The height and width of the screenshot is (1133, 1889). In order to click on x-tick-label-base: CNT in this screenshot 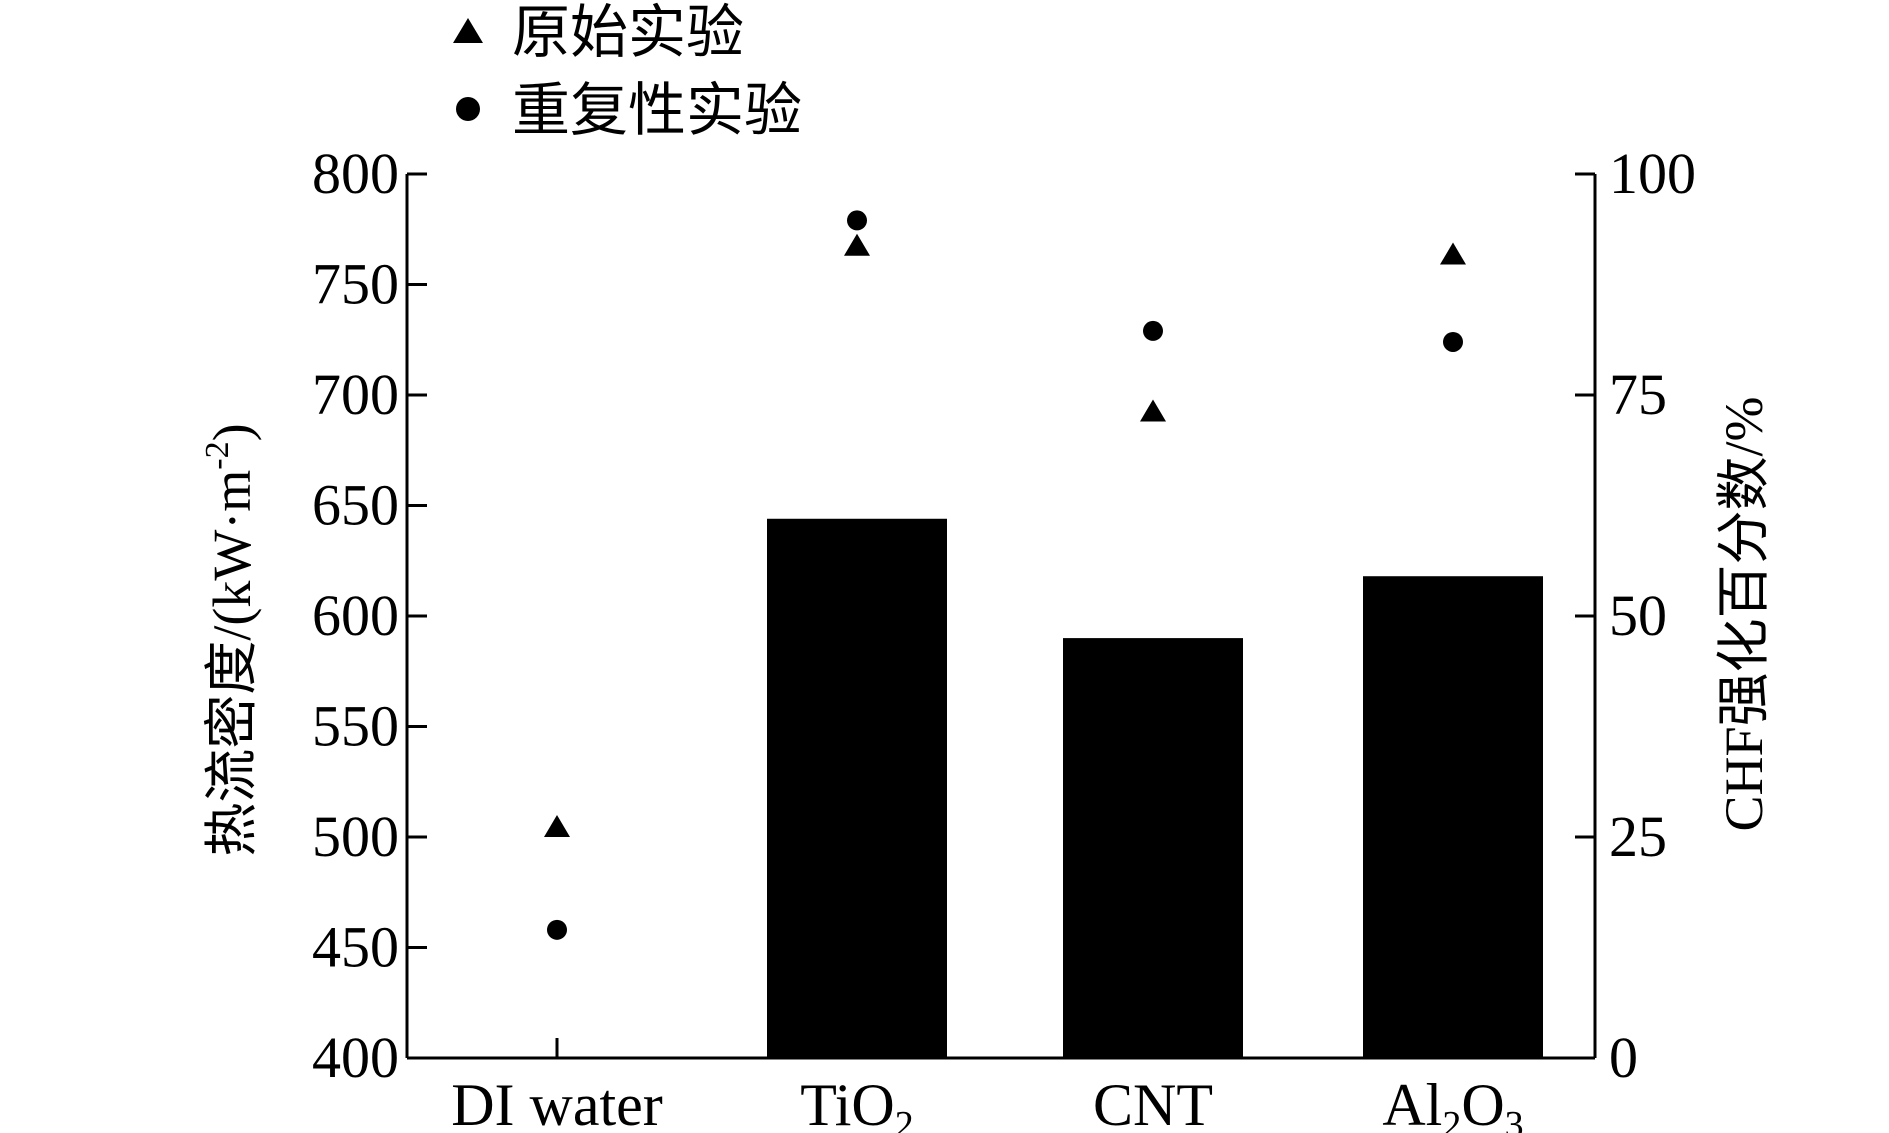, I will do `click(1153, 1102)`.